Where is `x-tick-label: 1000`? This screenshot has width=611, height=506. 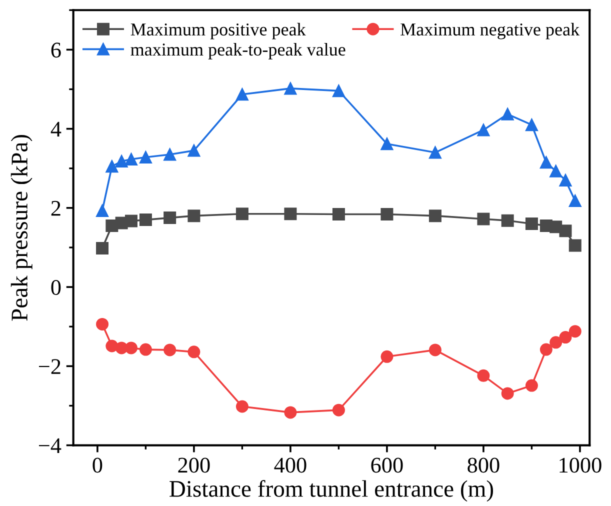
x-tick-label: 1000 is located at coordinates (581, 465).